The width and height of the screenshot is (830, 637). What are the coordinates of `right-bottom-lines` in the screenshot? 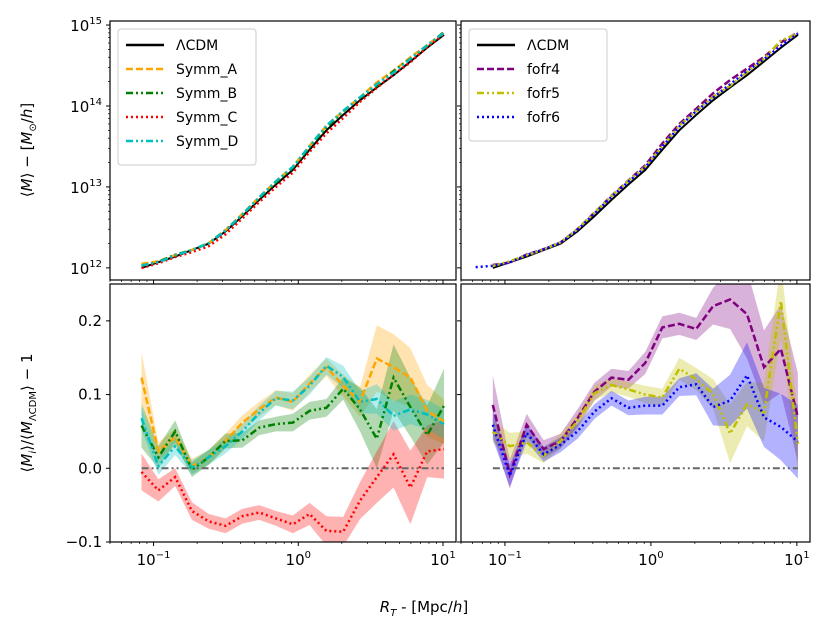 It's located at (645, 389).